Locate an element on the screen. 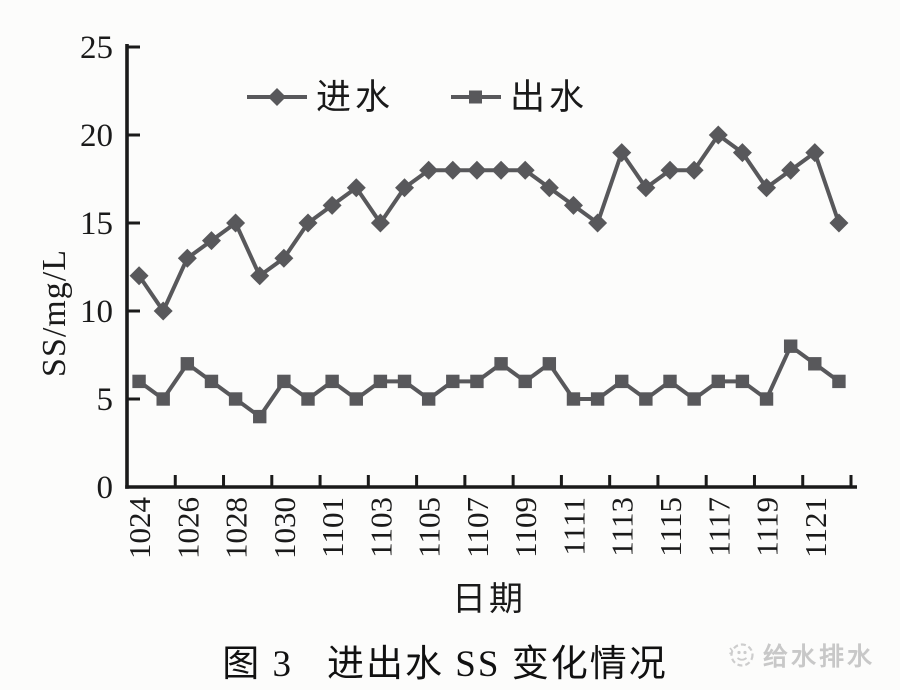 The width and height of the screenshot is (900, 690). x-tick-label: 1024 is located at coordinates (139, 528).